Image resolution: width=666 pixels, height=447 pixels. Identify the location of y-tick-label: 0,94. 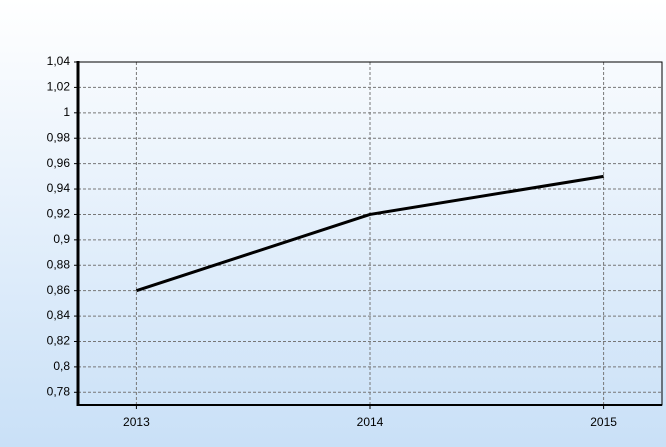
(59, 188).